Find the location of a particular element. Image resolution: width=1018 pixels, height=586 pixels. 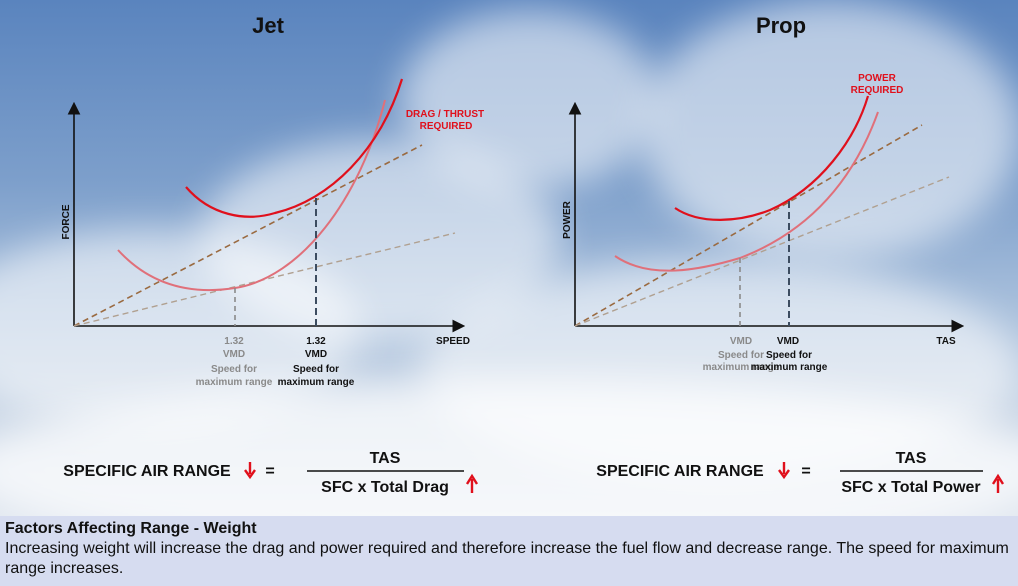

jet-formula-denominator: SFC x Total Drag is located at coordinates (385, 487).